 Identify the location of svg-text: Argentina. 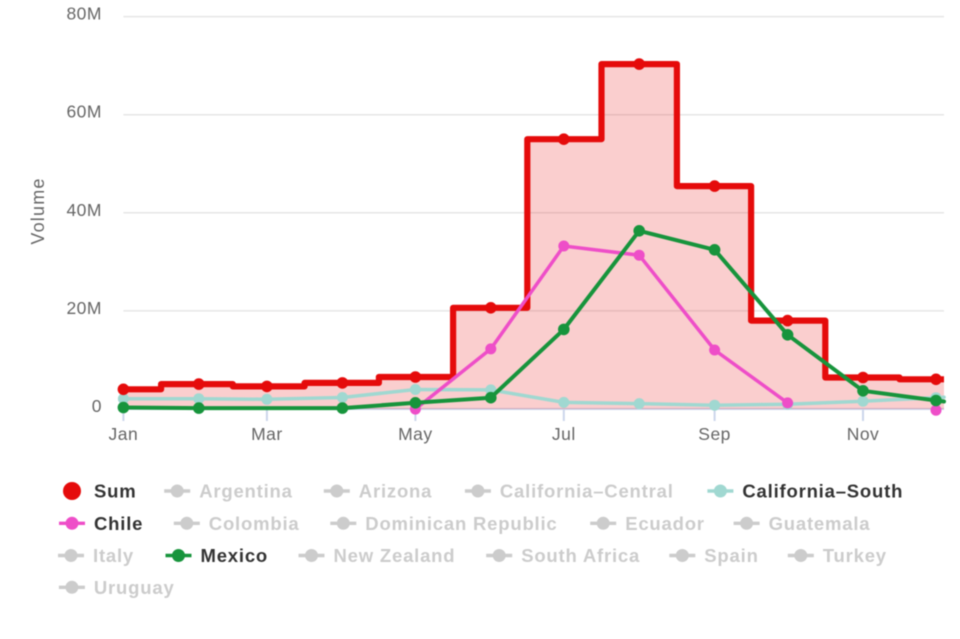
(246, 491).